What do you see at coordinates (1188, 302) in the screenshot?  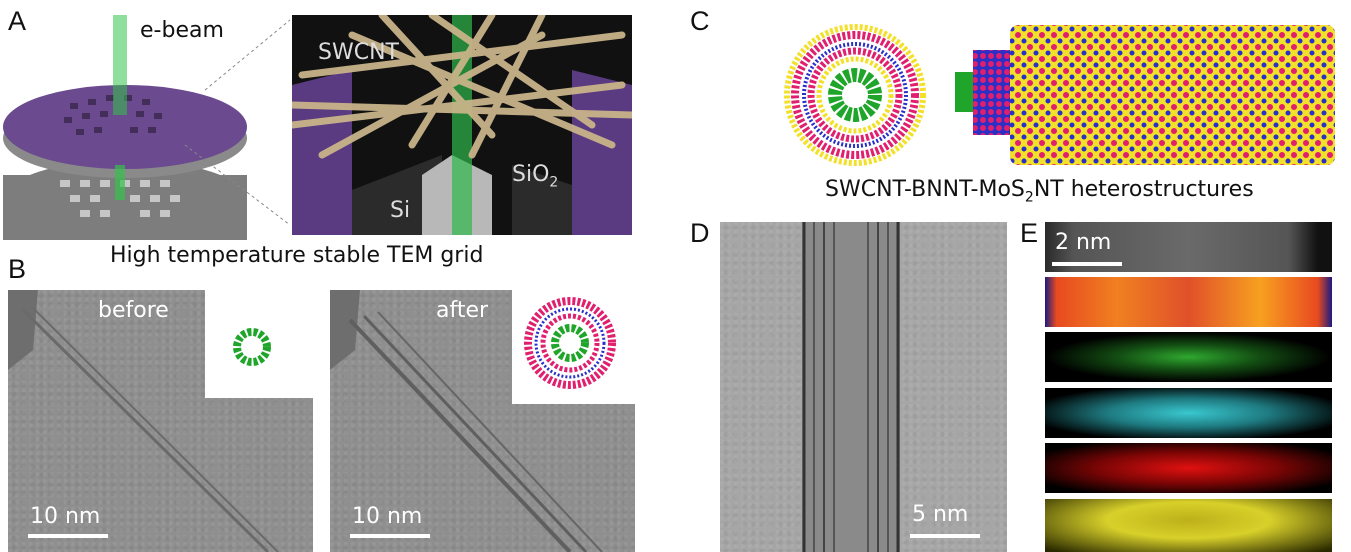 I see `eds-map-composite` at bounding box center [1188, 302].